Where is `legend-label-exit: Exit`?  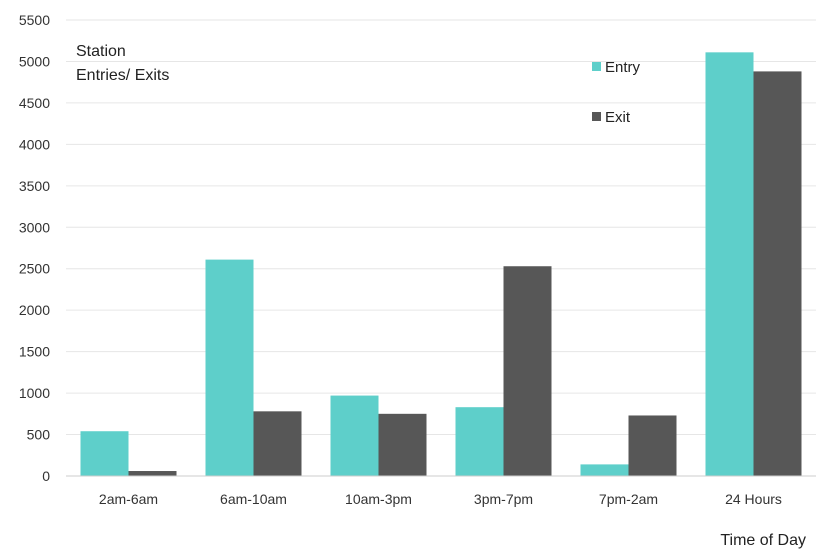
legend-label-exit: Exit is located at coordinates (618, 117).